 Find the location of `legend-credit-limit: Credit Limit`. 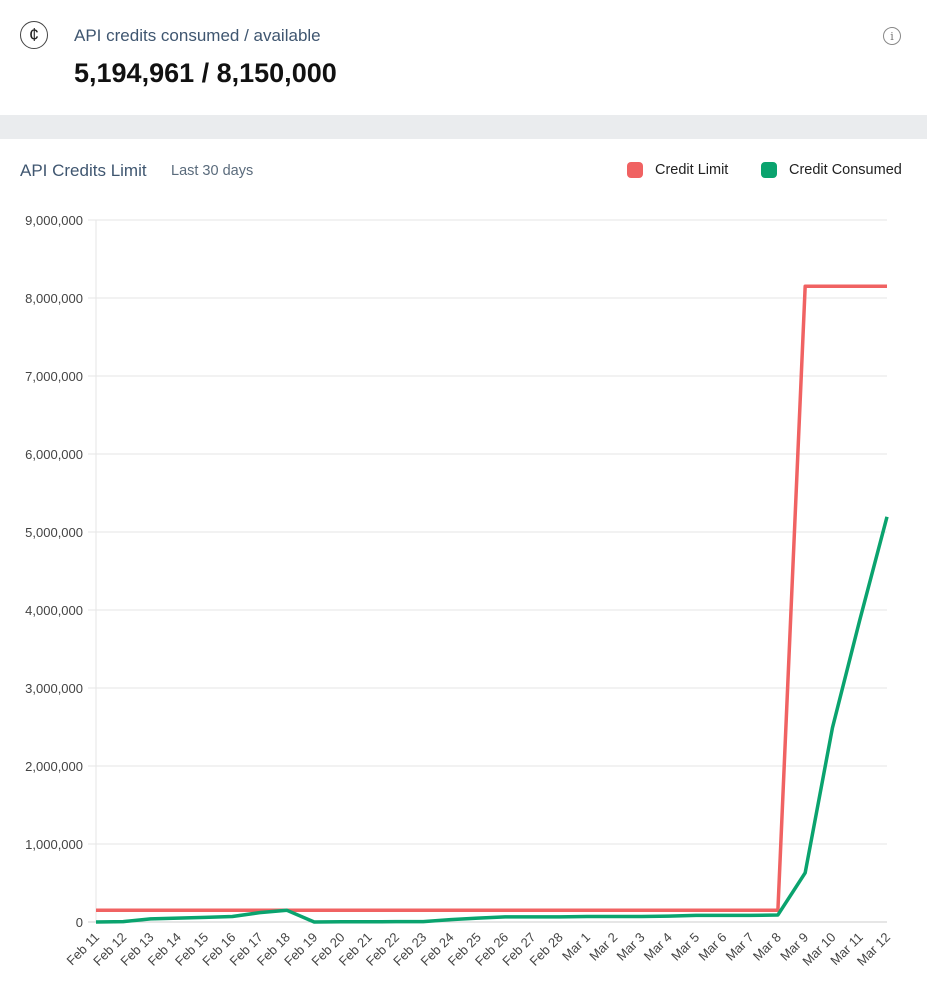

legend-credit-limit: Credit Limit is located at coordinates (677, 170).